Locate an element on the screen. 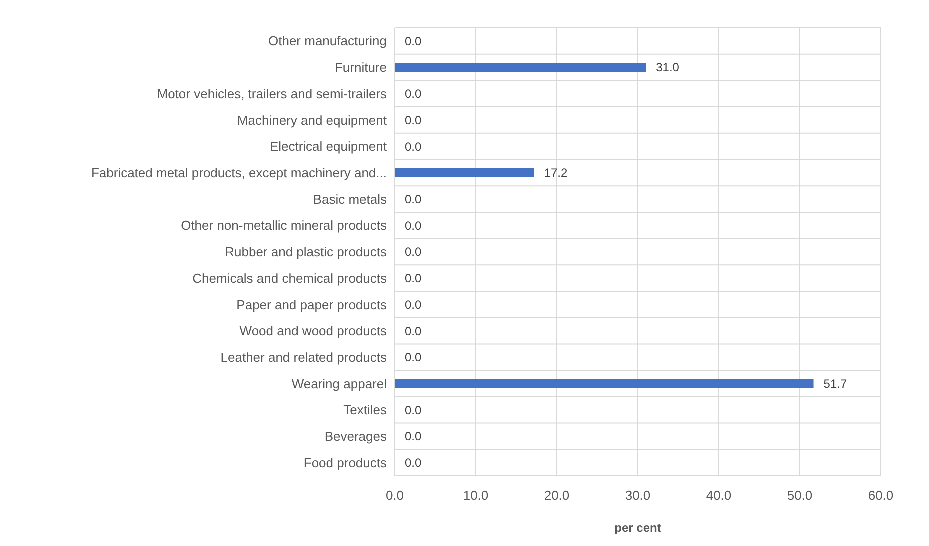 This screenshot has height=546, width=929. x-tick-label: 20.0 is located at coordinates (557, 495).